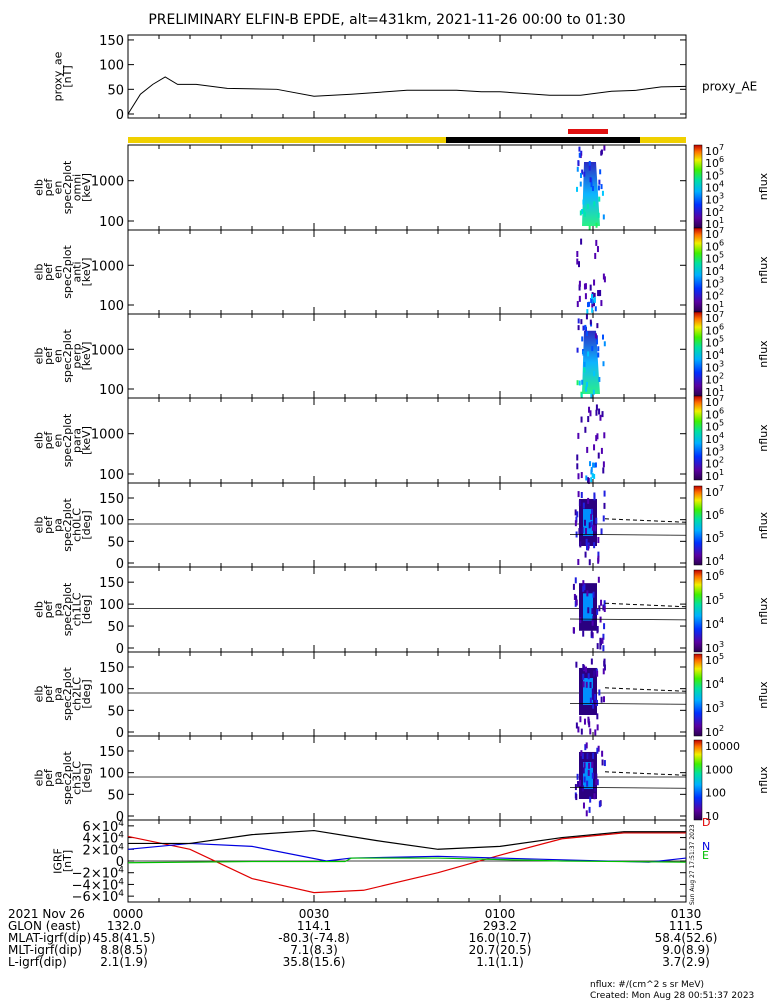 Image resolution: width=775 pixels, height=1000 pixels. Describe the element at coordinates (686, 914) in the screenshot. I see `time-tick-label: 0130` at that location.